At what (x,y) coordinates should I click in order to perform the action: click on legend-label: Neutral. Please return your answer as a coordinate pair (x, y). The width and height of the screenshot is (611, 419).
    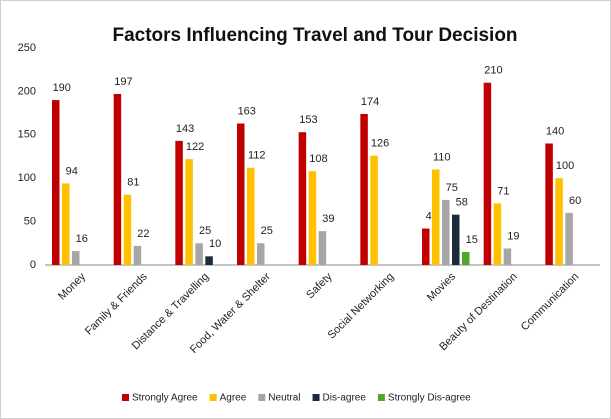
    Looking at the image, I should click on (284, 398).